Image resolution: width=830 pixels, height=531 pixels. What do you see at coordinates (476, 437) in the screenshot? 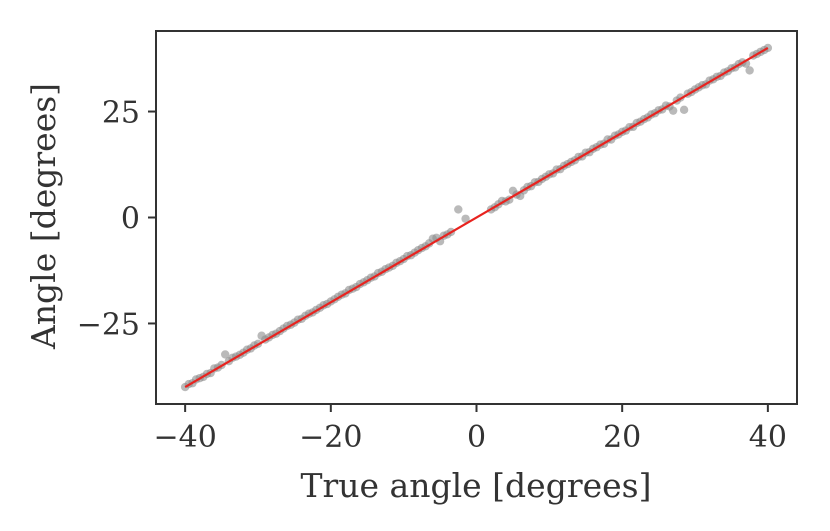
I see `x-tick-label: 0` at bounding box center [476, 437].